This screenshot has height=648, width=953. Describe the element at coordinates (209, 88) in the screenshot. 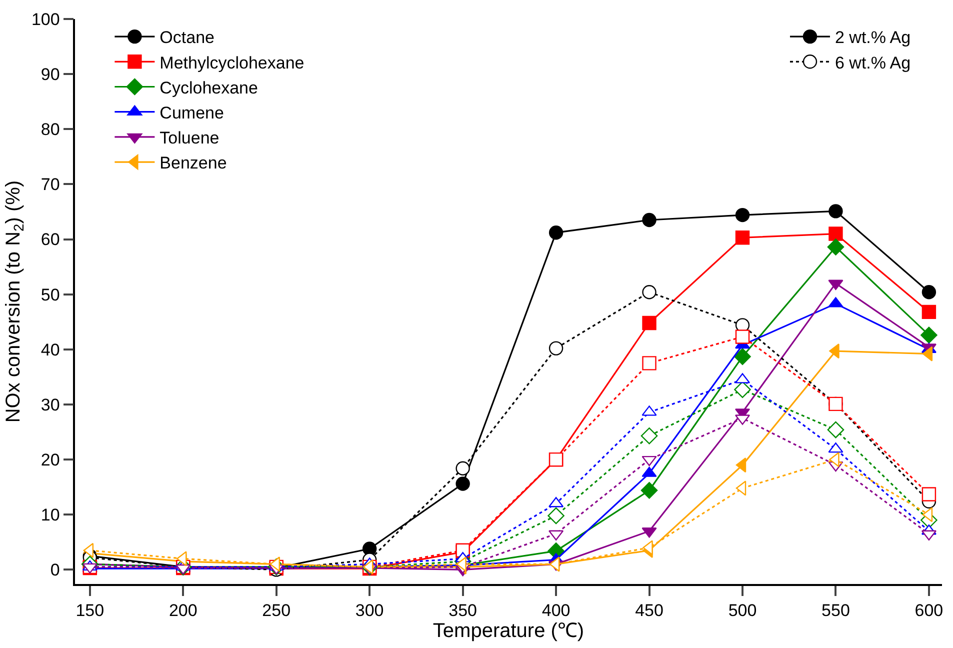

I see `legend-label: Cyclohexane` at that location.